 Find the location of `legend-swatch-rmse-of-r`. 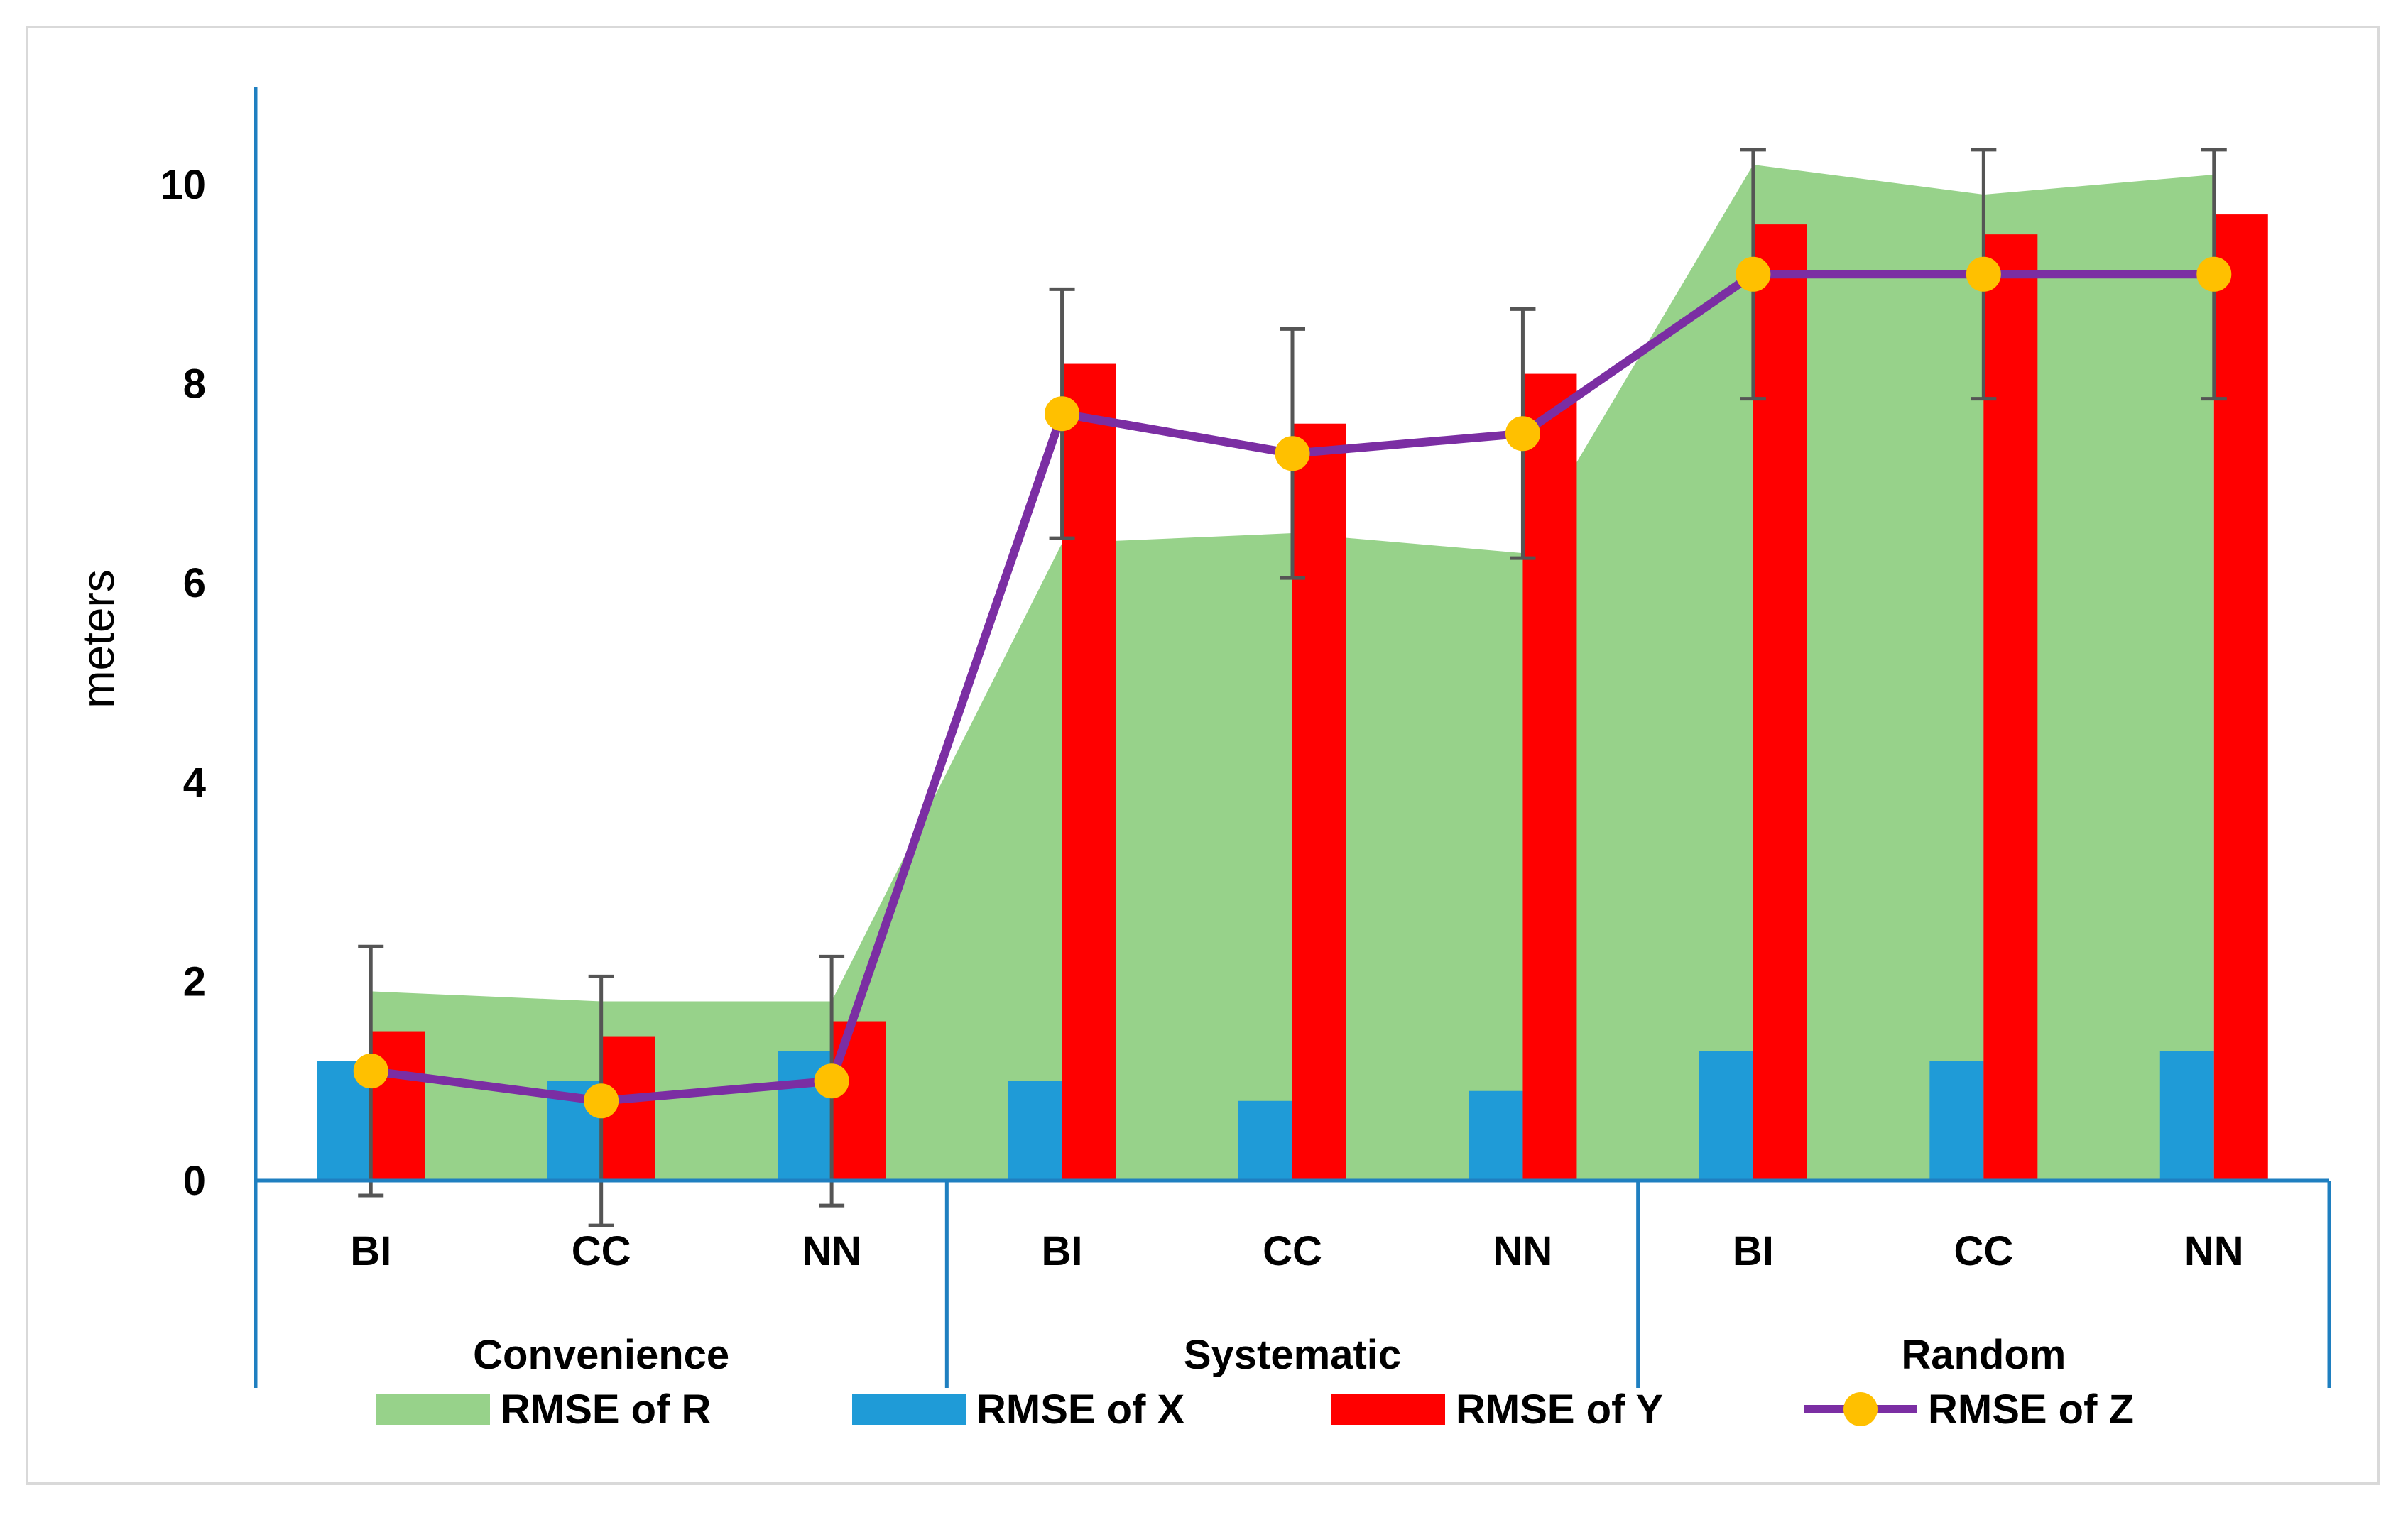

legend-swatch-rmse-of-r is located at coordinates (433, 1409).